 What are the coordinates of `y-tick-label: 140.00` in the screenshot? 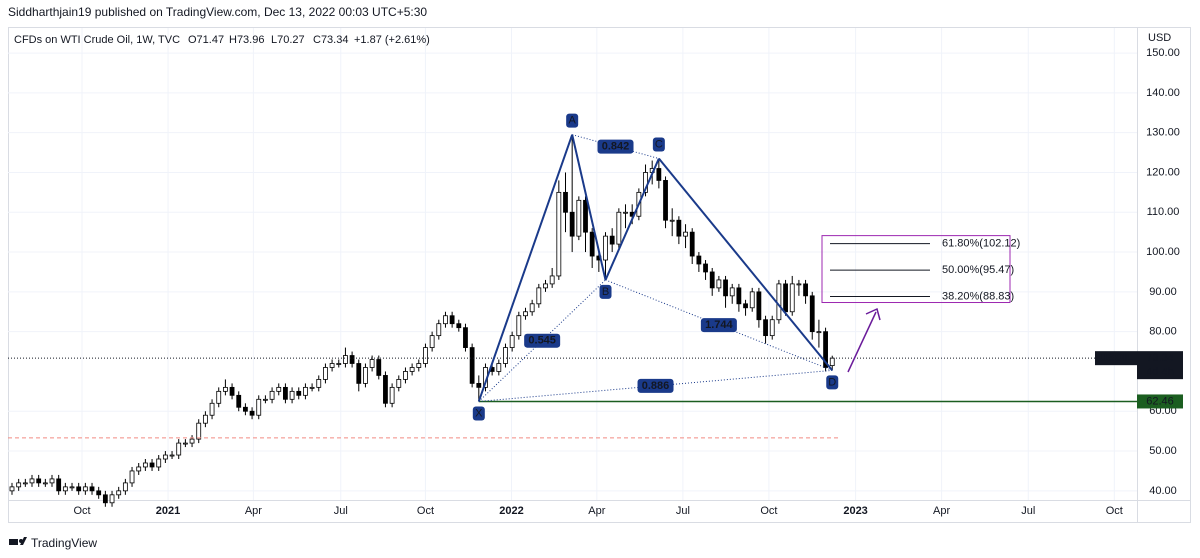 It's located at (1163, 93).